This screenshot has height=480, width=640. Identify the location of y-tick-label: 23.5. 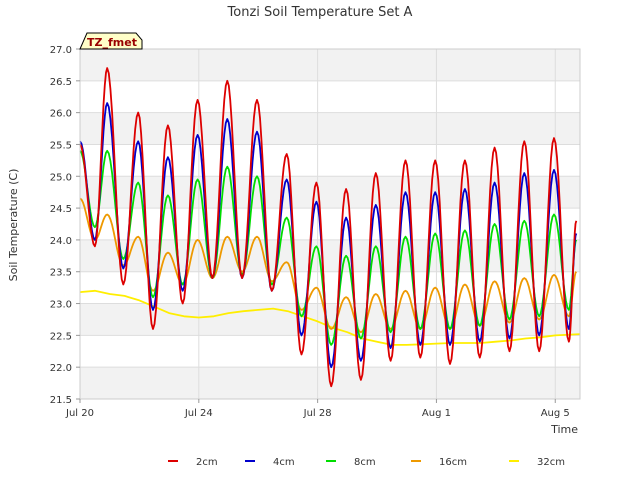
(61, 273).